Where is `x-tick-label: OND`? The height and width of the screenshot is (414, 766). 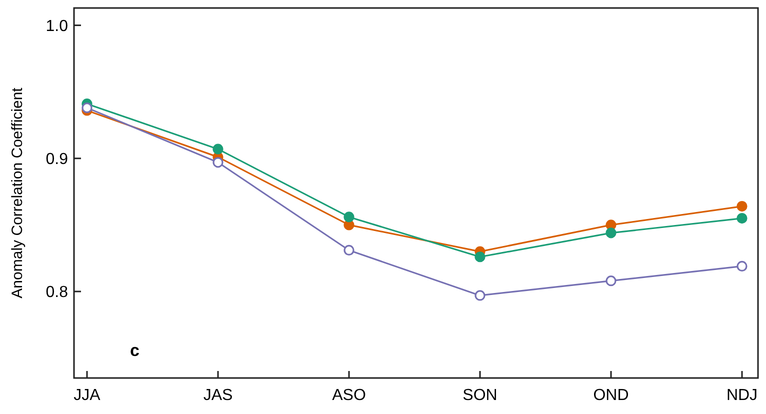 x-tick-label: OND is located at coordinates (611, 395).